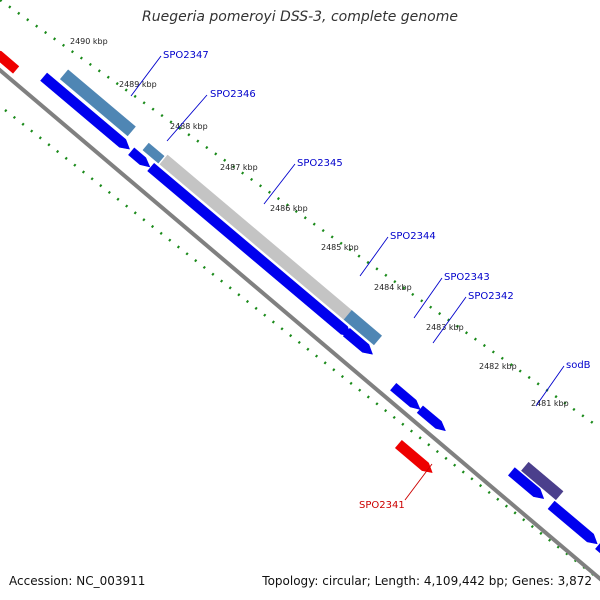  I want to click on map-title: Ruegeria pomeroyi DSS-3, complete genome, so click(300, 17).